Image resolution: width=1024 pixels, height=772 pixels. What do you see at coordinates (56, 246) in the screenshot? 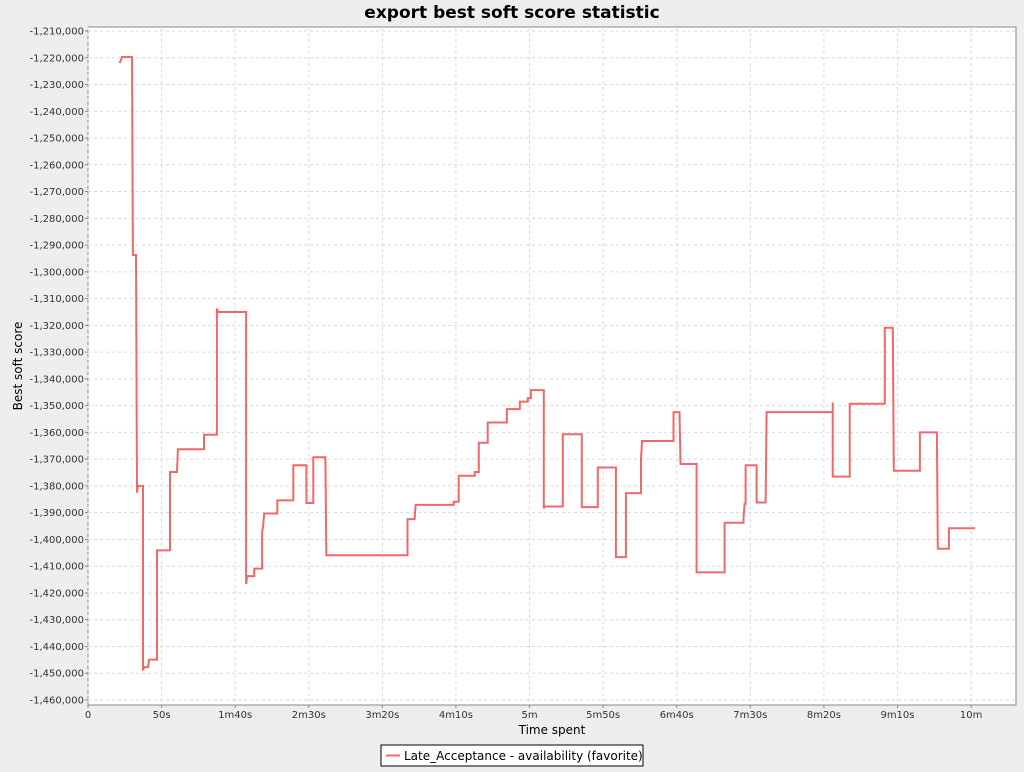
I see `y-tick-label: -1,290,000` at bounding box center [56, 246].